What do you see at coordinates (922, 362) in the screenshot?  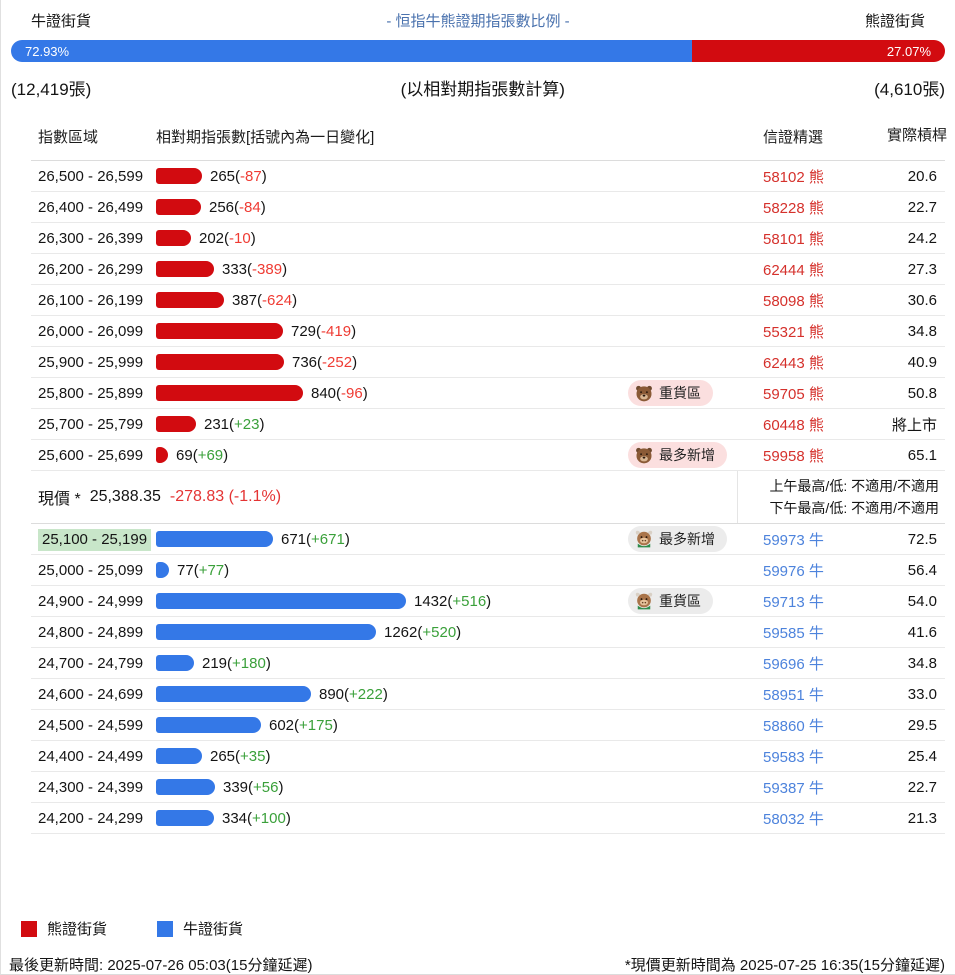 I see `leverage-value: 40.9` at bounding box center [922, 362].